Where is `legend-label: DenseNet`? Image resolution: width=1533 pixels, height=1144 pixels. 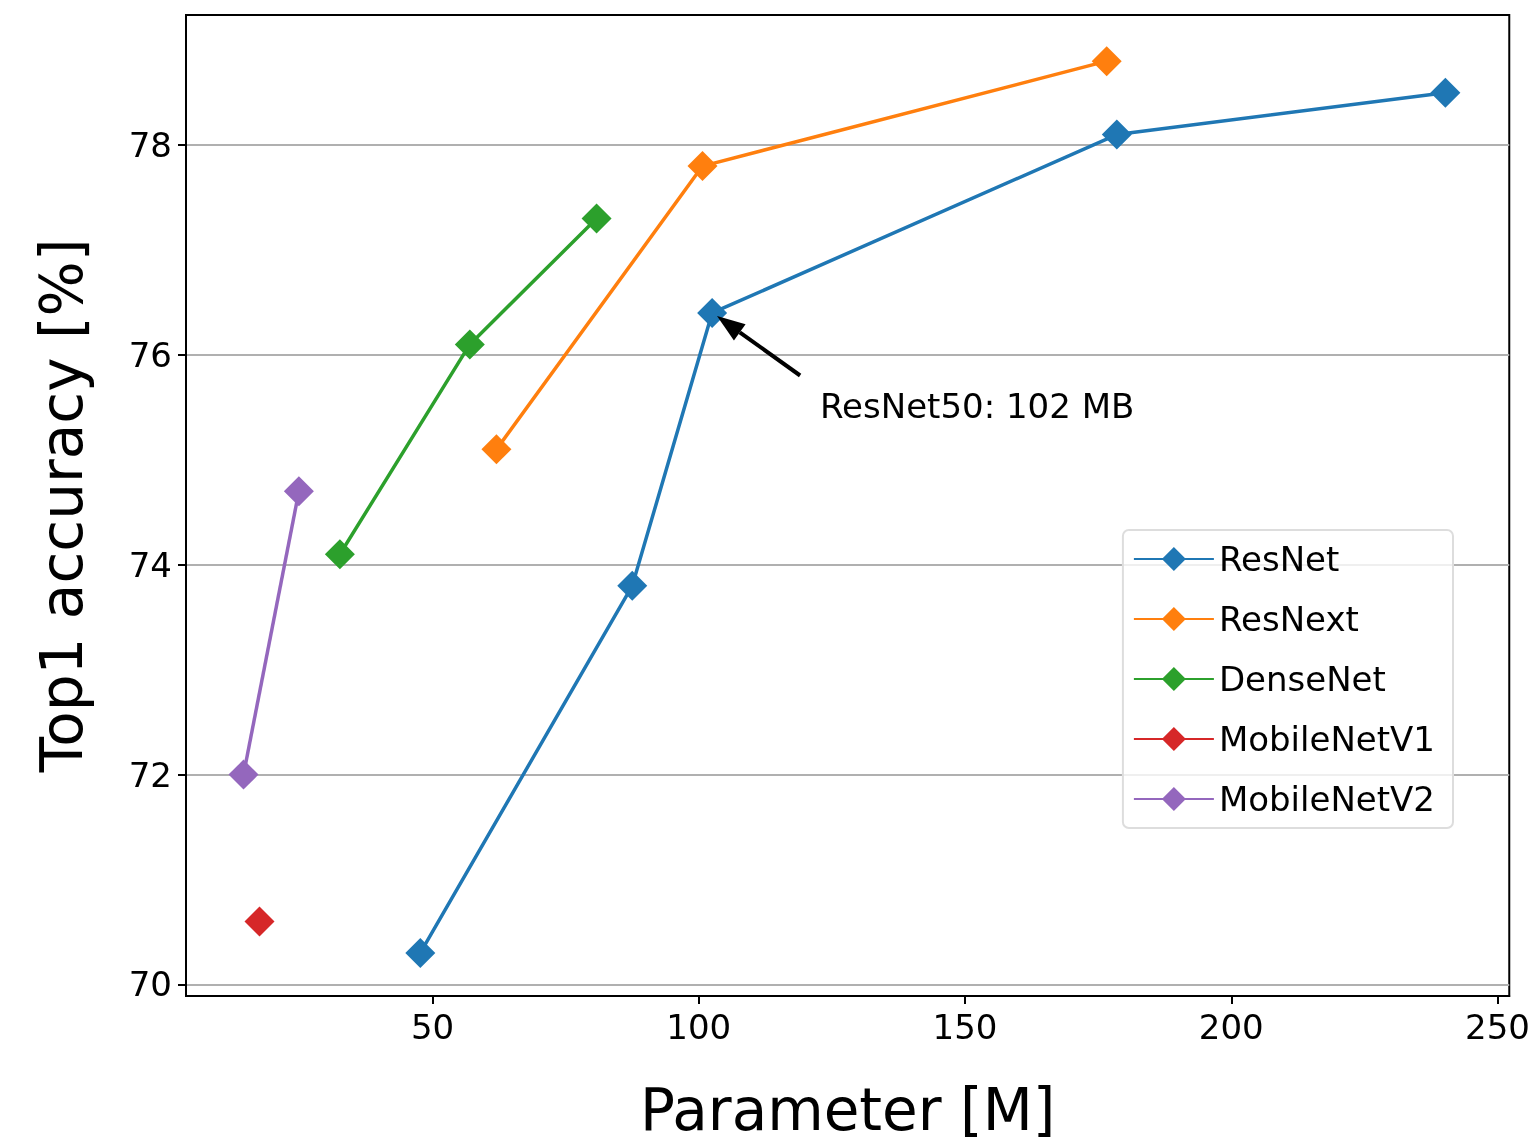
legend-label: DenseNet is located at coordinates (1302, 679).